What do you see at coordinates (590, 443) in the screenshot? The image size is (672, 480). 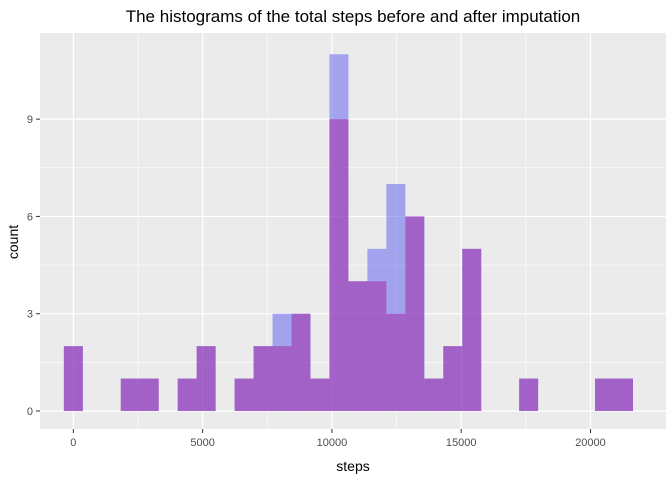 I see `x-tick-label: 20000` at bounding box center [590, 443].